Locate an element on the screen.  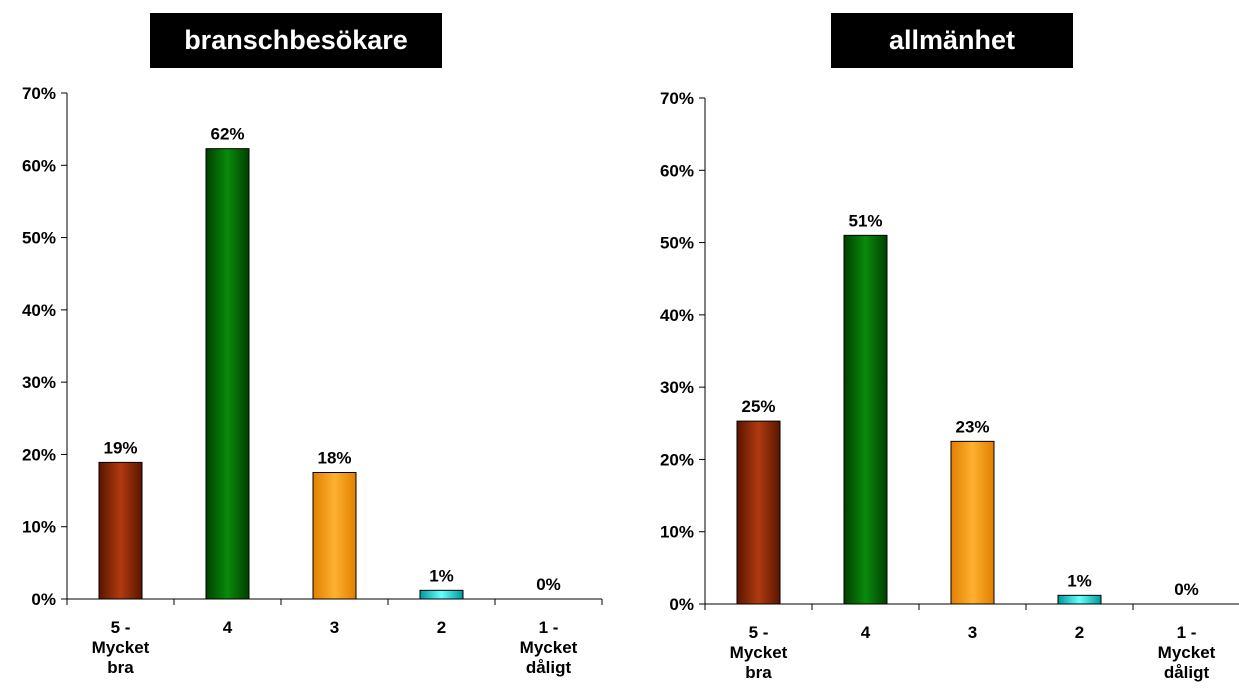
bar-value-label: 51% is located at coordinates (865, 220).